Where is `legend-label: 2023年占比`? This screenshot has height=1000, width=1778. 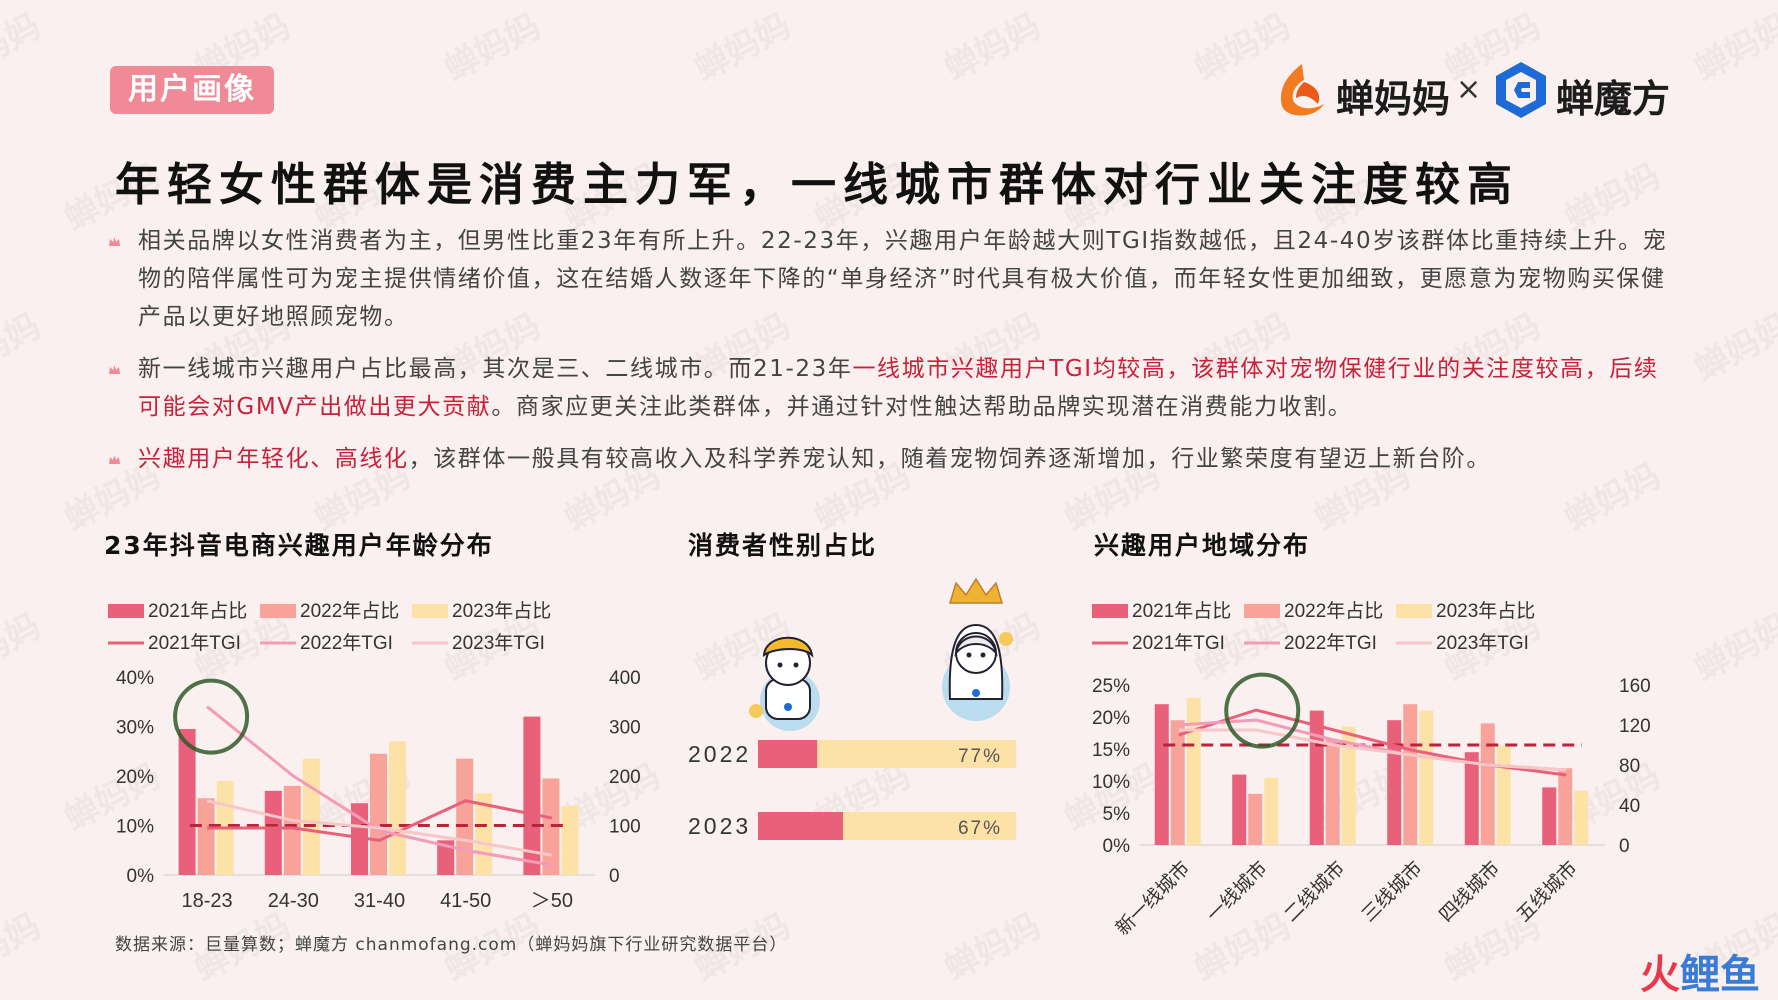 legend-label: 2023年占比 is located at coordinates (501, 611).